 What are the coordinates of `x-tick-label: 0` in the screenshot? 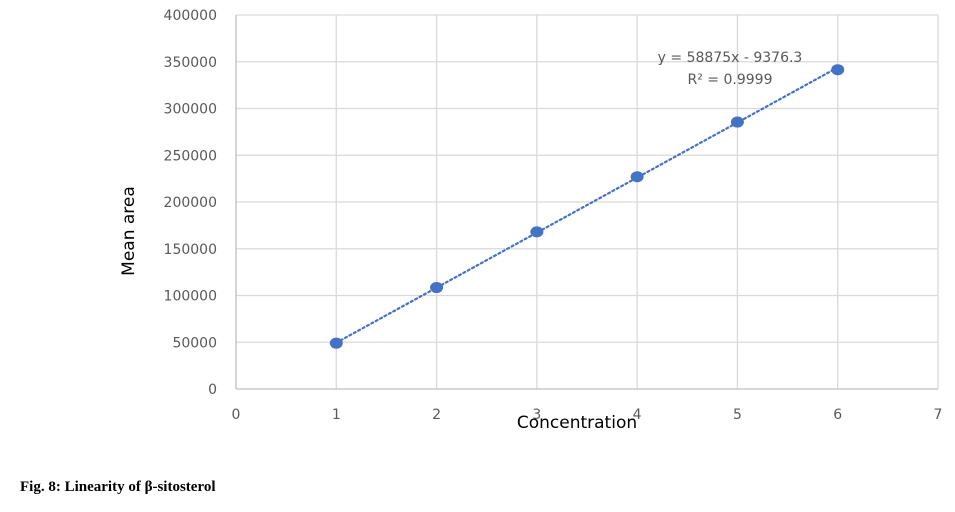 It's located at (236, 415).